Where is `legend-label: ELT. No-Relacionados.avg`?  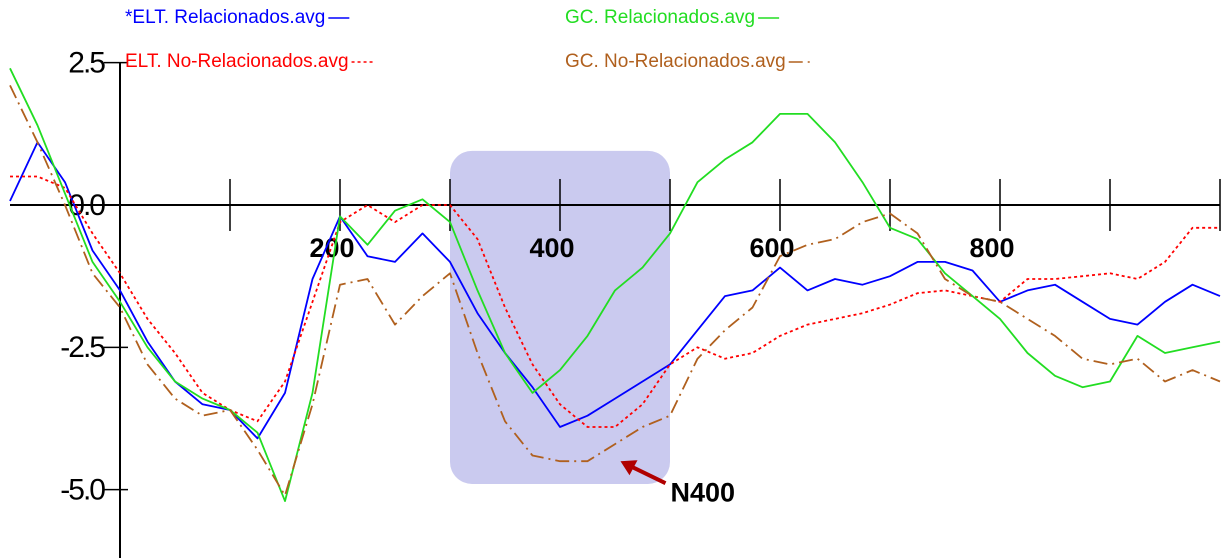
legend-label: ELT. No-Relacionados.avg is located at coordinates (237, 61).